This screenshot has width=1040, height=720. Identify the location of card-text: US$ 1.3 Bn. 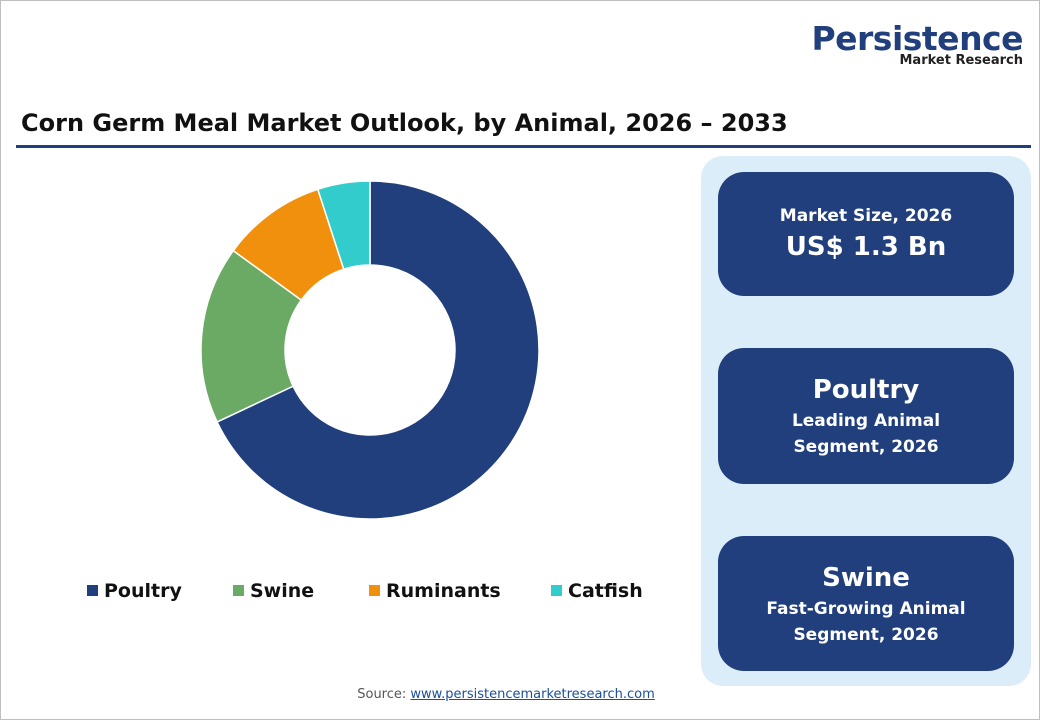
(866, 247).